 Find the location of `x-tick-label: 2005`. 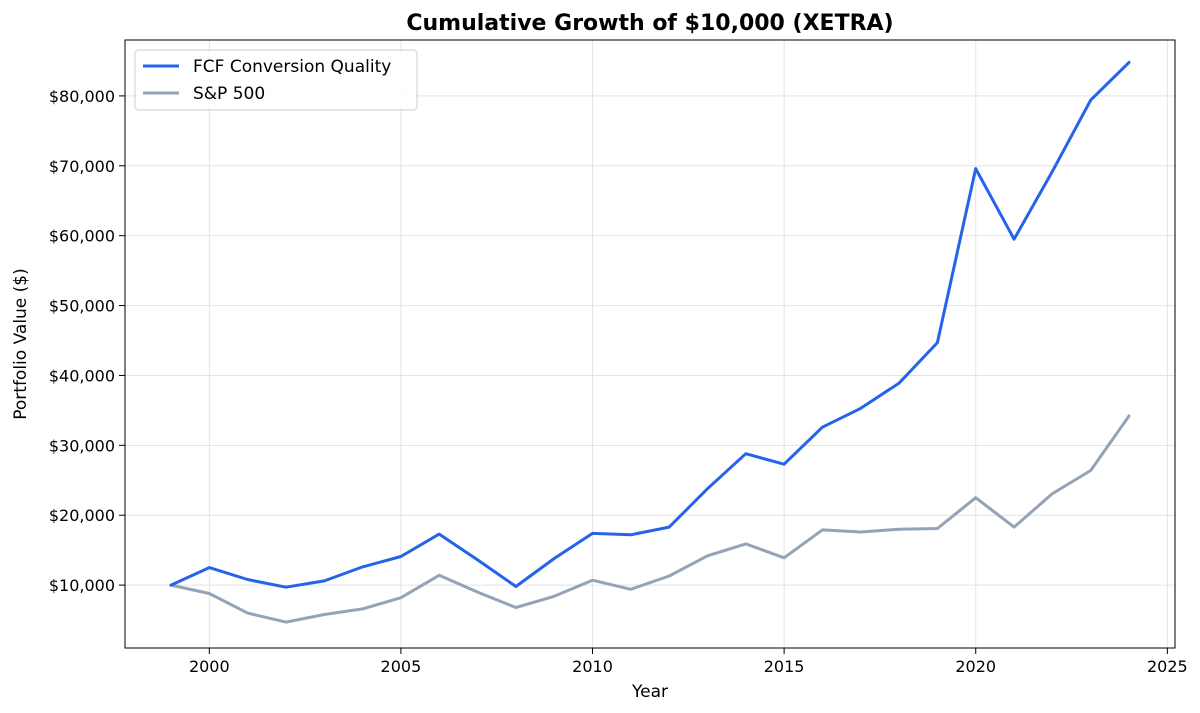

x-tick-label: 2005 is located at coordinates (401, 666).